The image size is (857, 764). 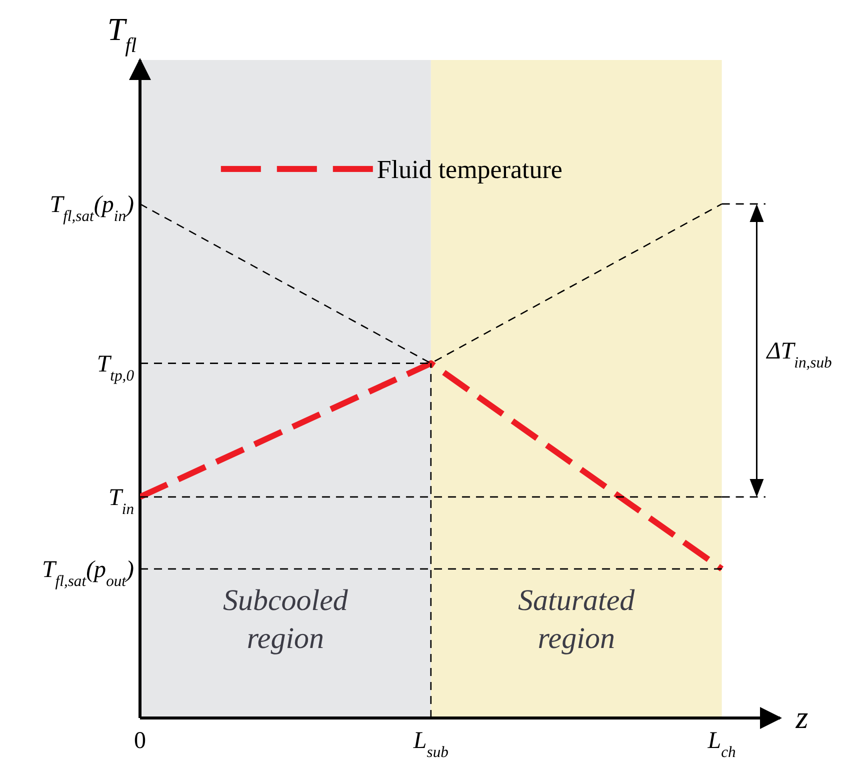 I want to click on x-tick-label: 0, so click(x=140, y=741).